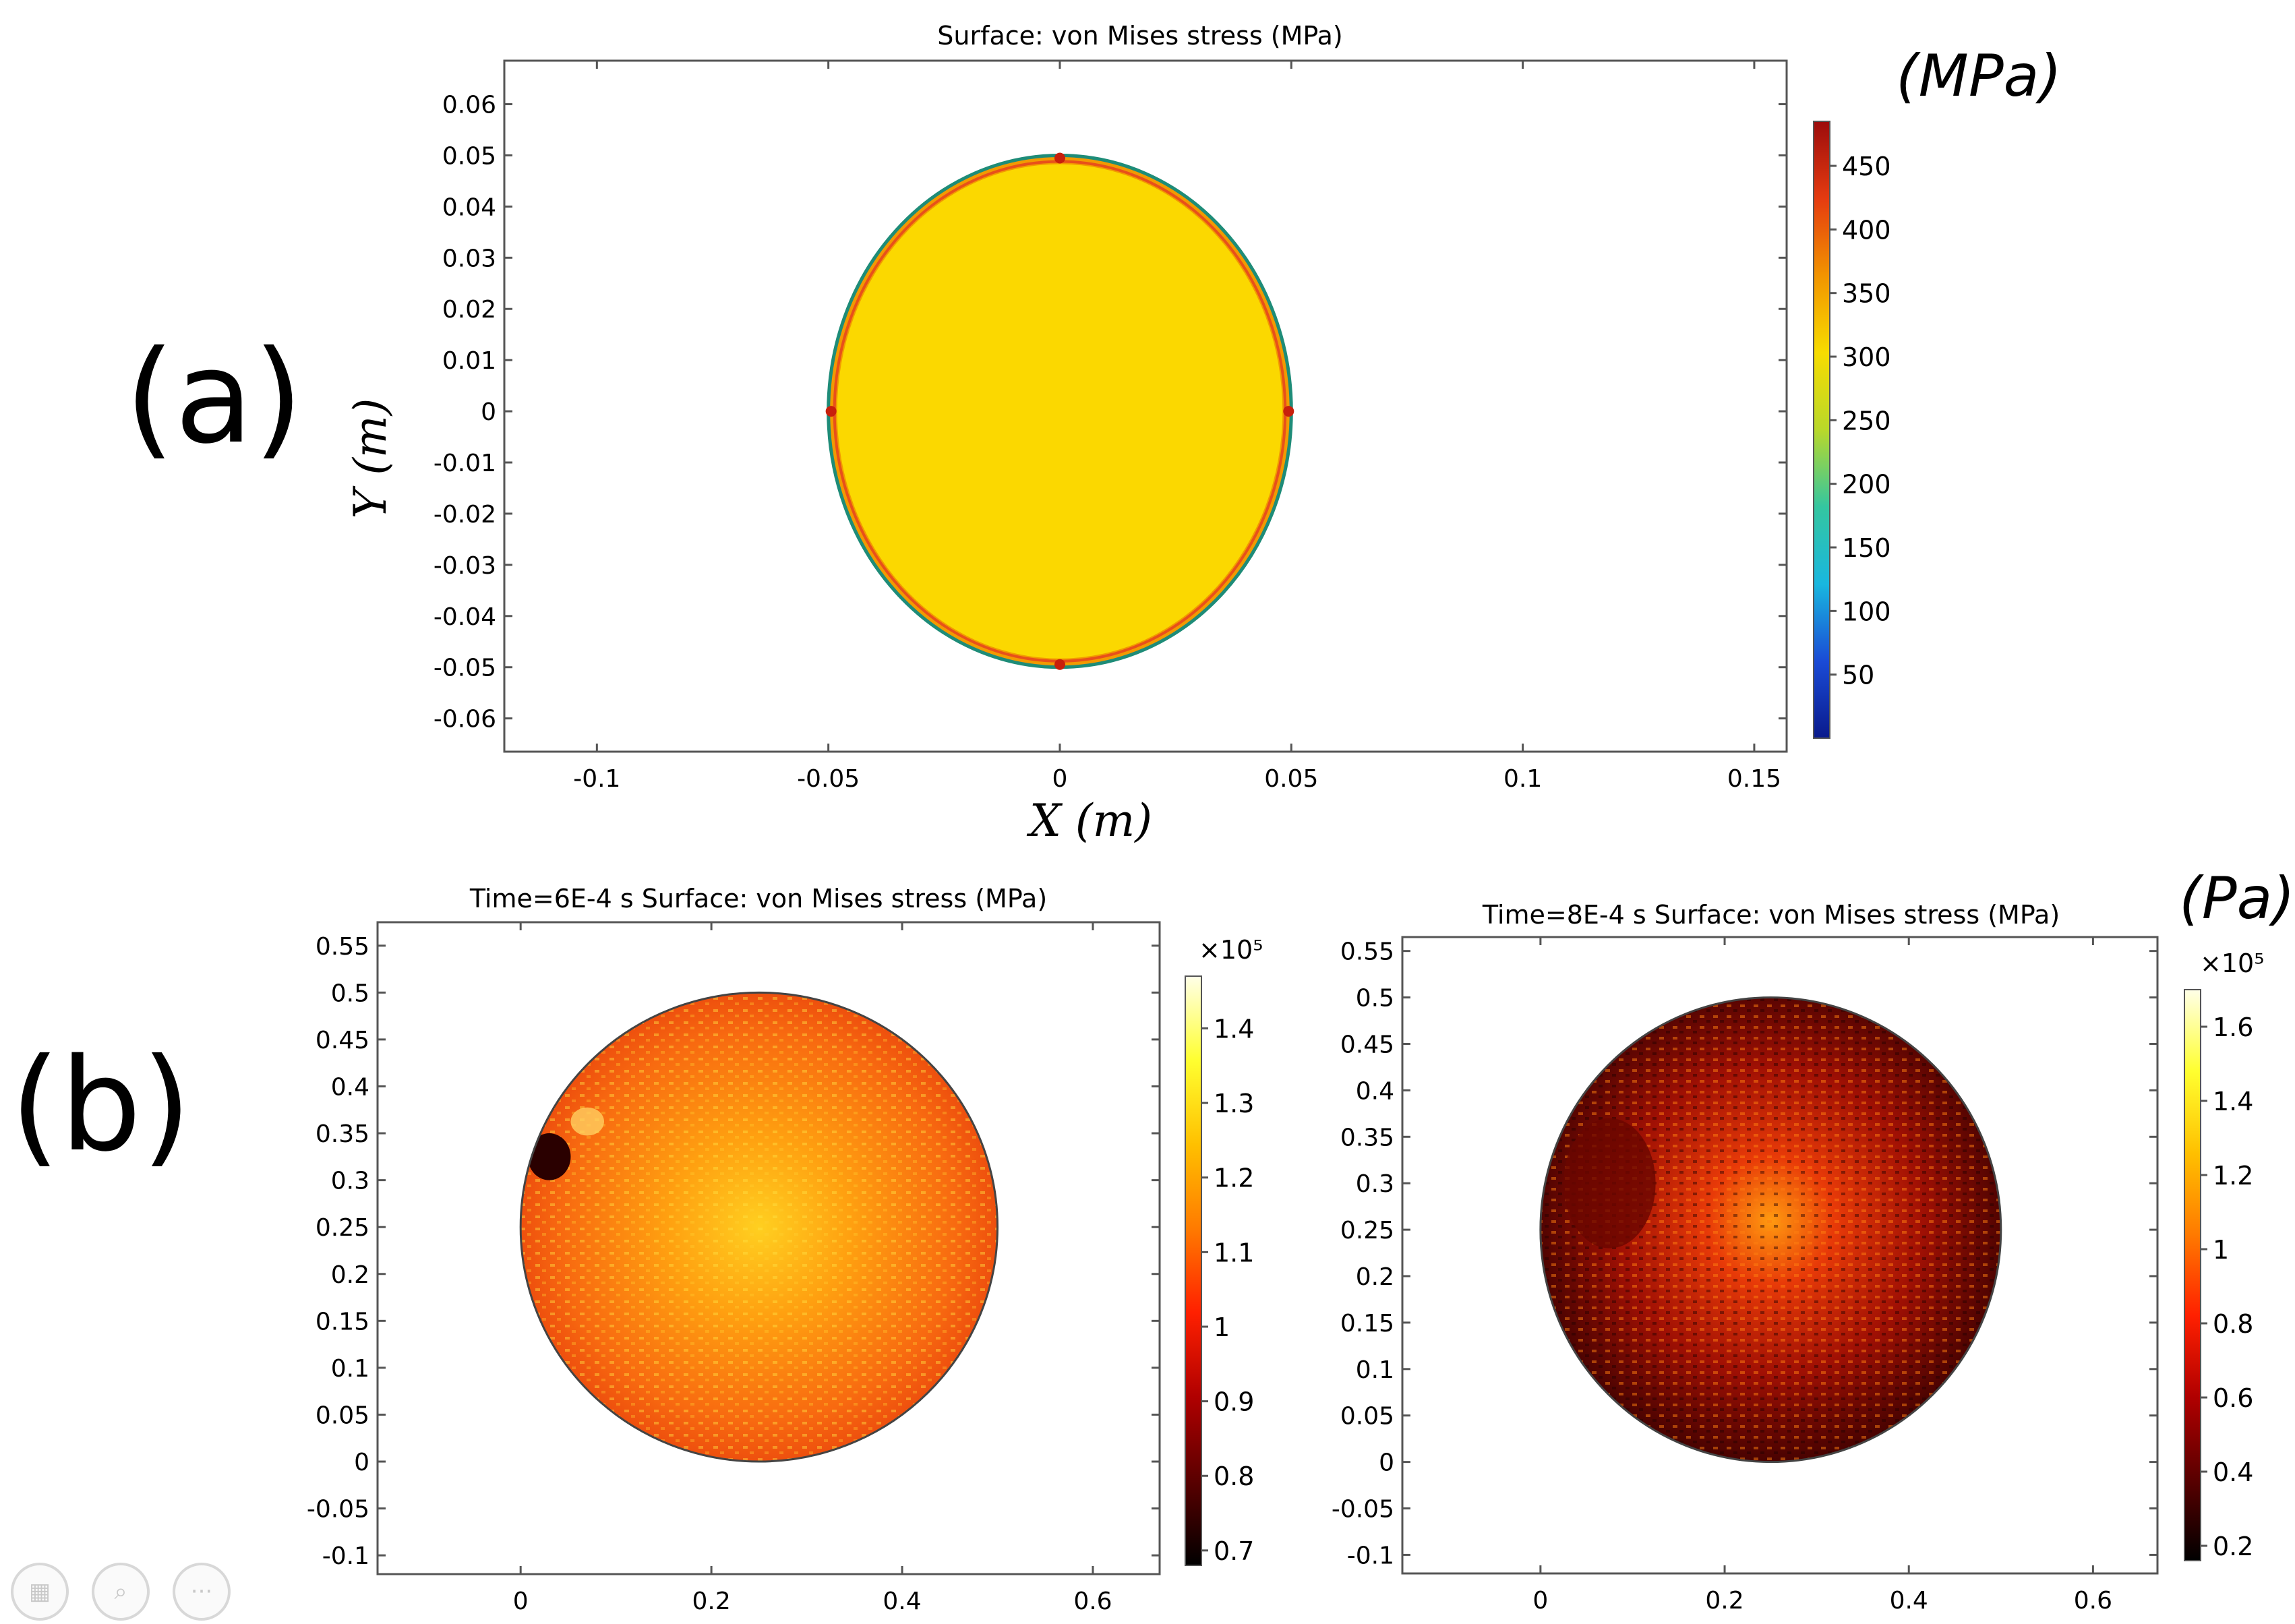  I want to click on y-tick-label: 0.06, so click(469, 105).